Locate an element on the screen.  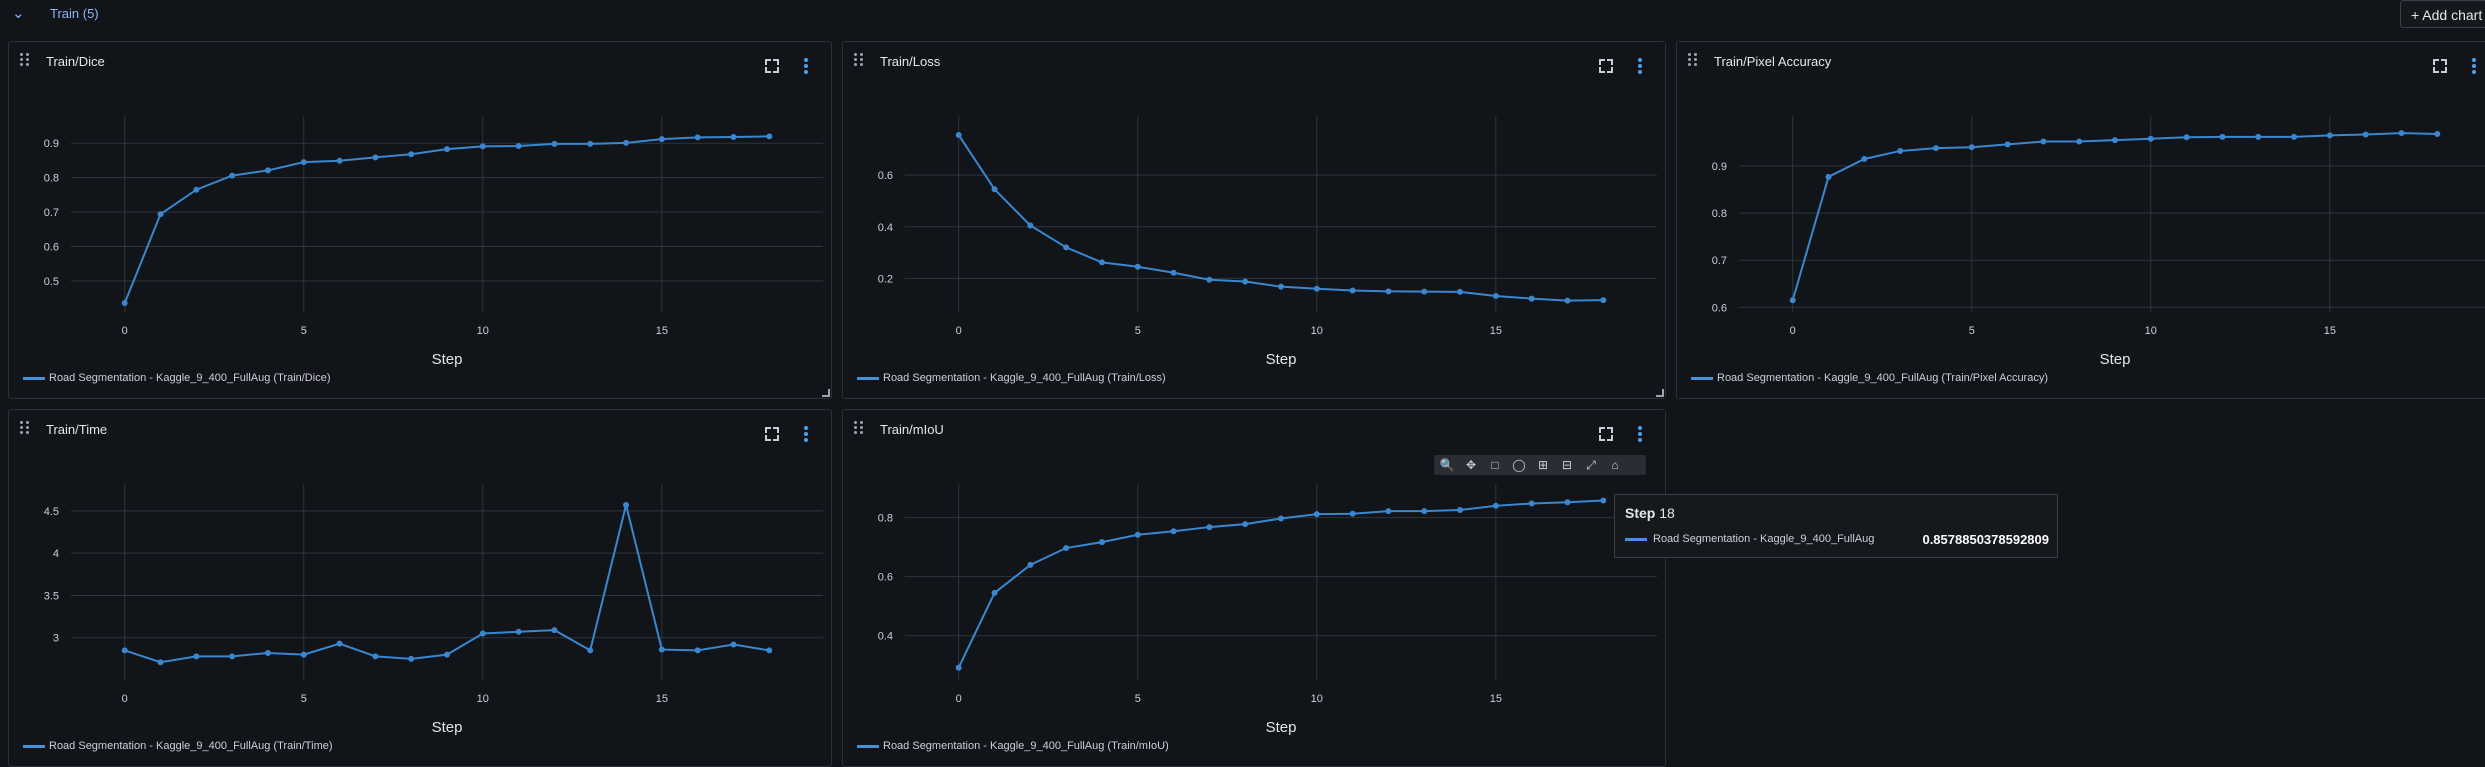
plot-area: 0.6 0.7 0.8 0.9 0 5 10 15 Step is located at coordinates (2081, 225).